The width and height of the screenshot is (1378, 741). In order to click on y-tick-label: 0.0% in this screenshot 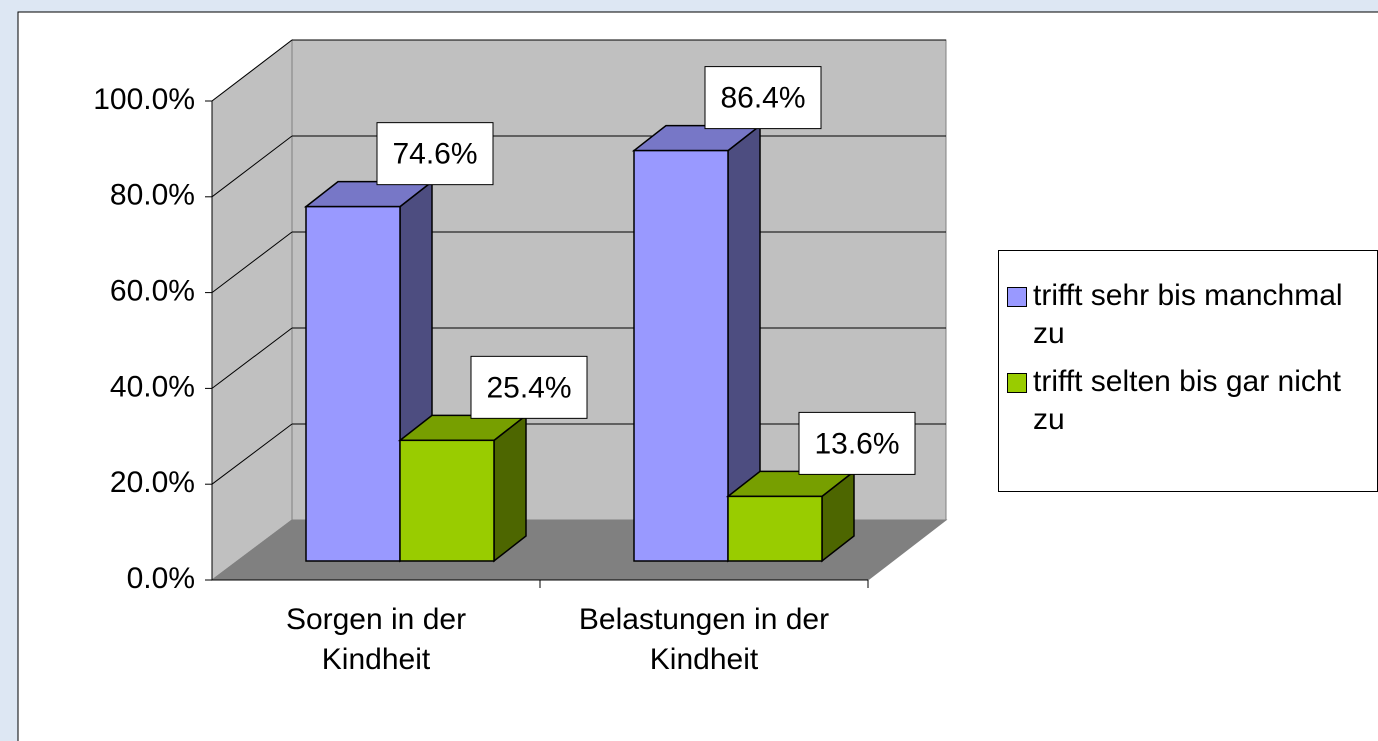, I will do `click(161, 578)`.